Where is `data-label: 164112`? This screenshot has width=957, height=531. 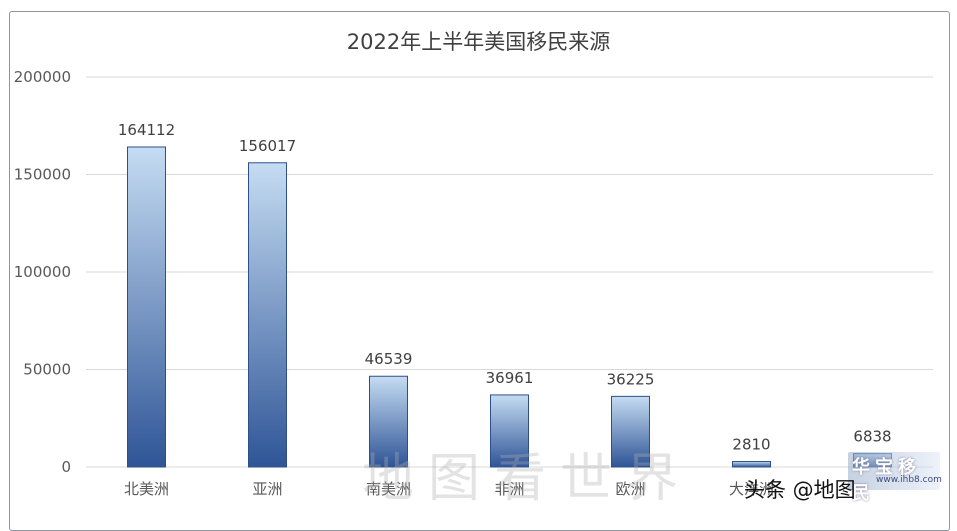
data-label: 164112 is located at coordinates (146, 130).